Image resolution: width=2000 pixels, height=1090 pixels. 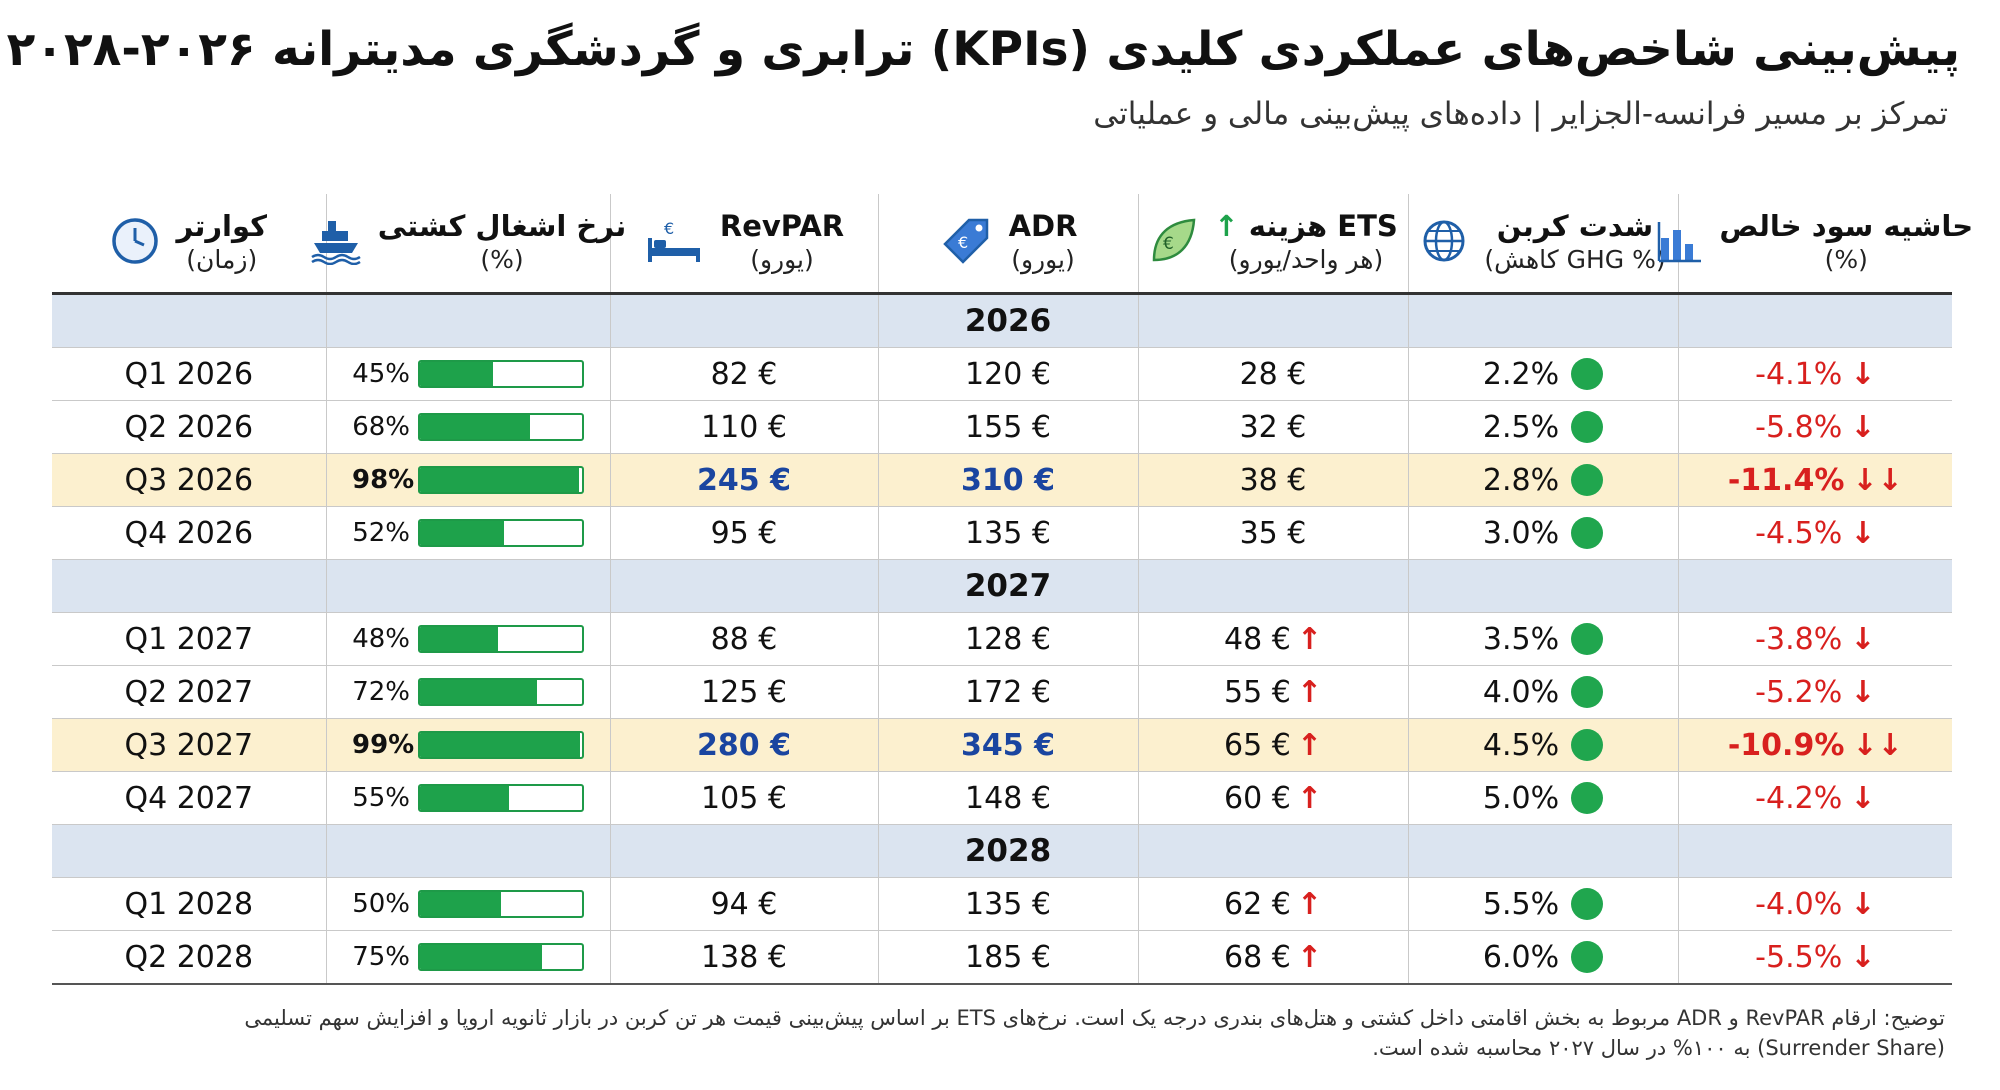 What do you see at coordinates (1008, 244) in the screenshot?
I see `header-adr: € ADR (یورو)` at bounding box center [1008, 244].